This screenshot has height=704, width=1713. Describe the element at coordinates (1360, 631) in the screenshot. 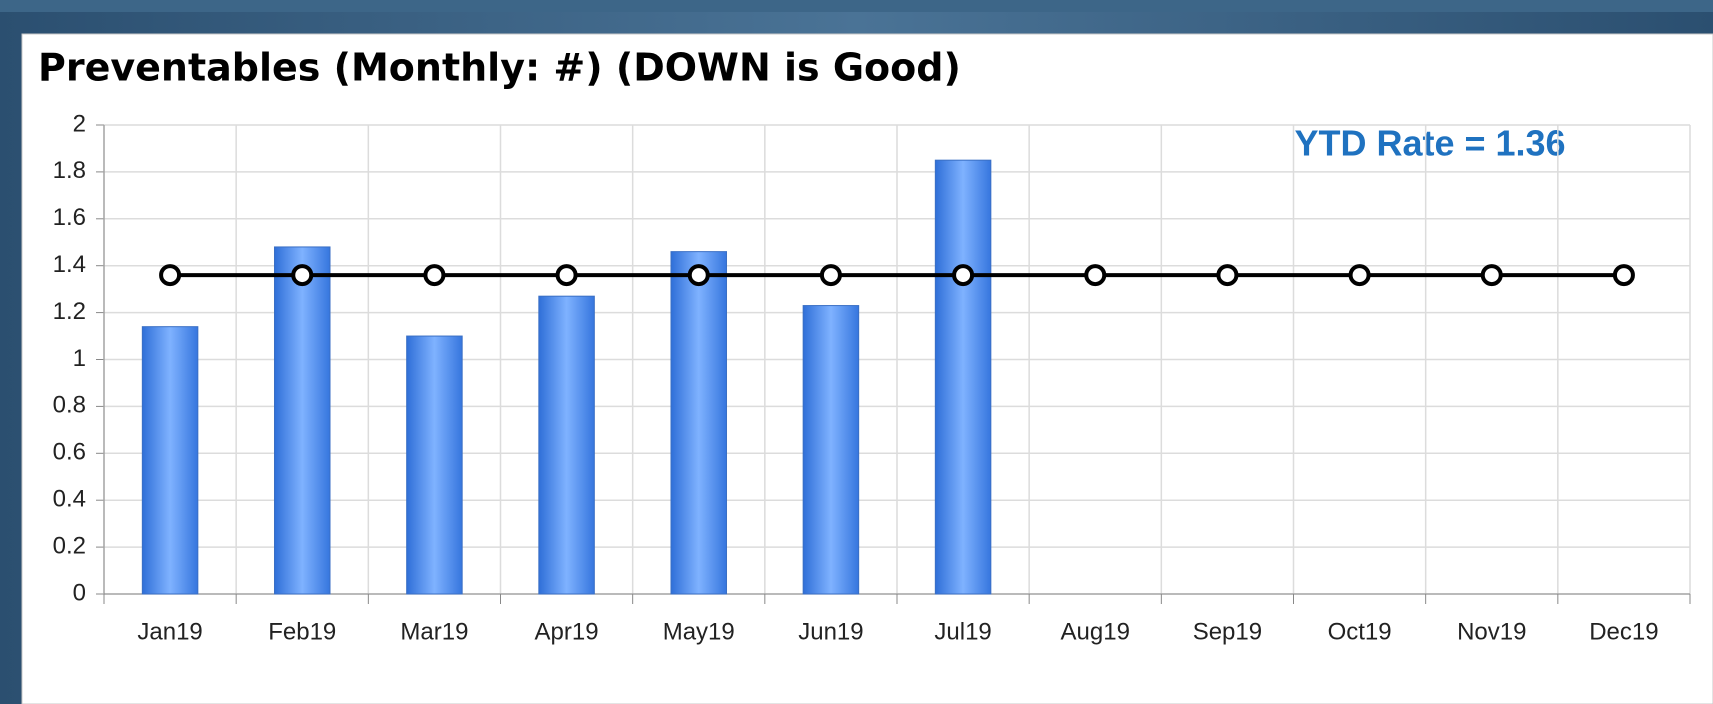

I see `x-tick-label: Oct19` at that location.